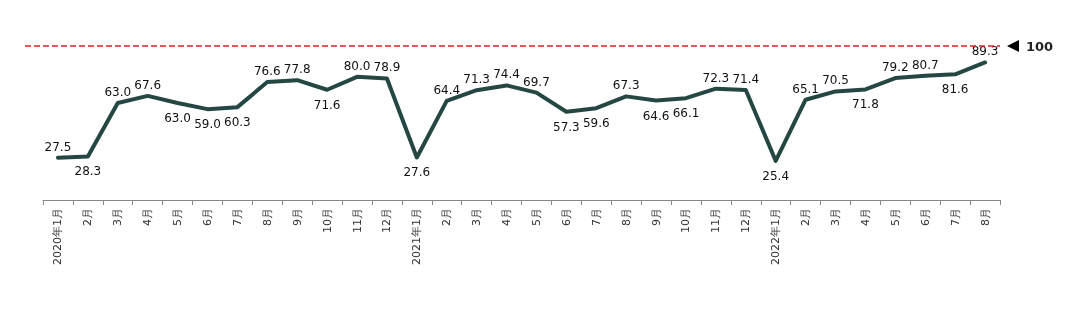 This screenshot has width=1080, height=322. Describe the element at coordinates (865, 104) in the screenshot. I see `data-label: 71.8` at that location.